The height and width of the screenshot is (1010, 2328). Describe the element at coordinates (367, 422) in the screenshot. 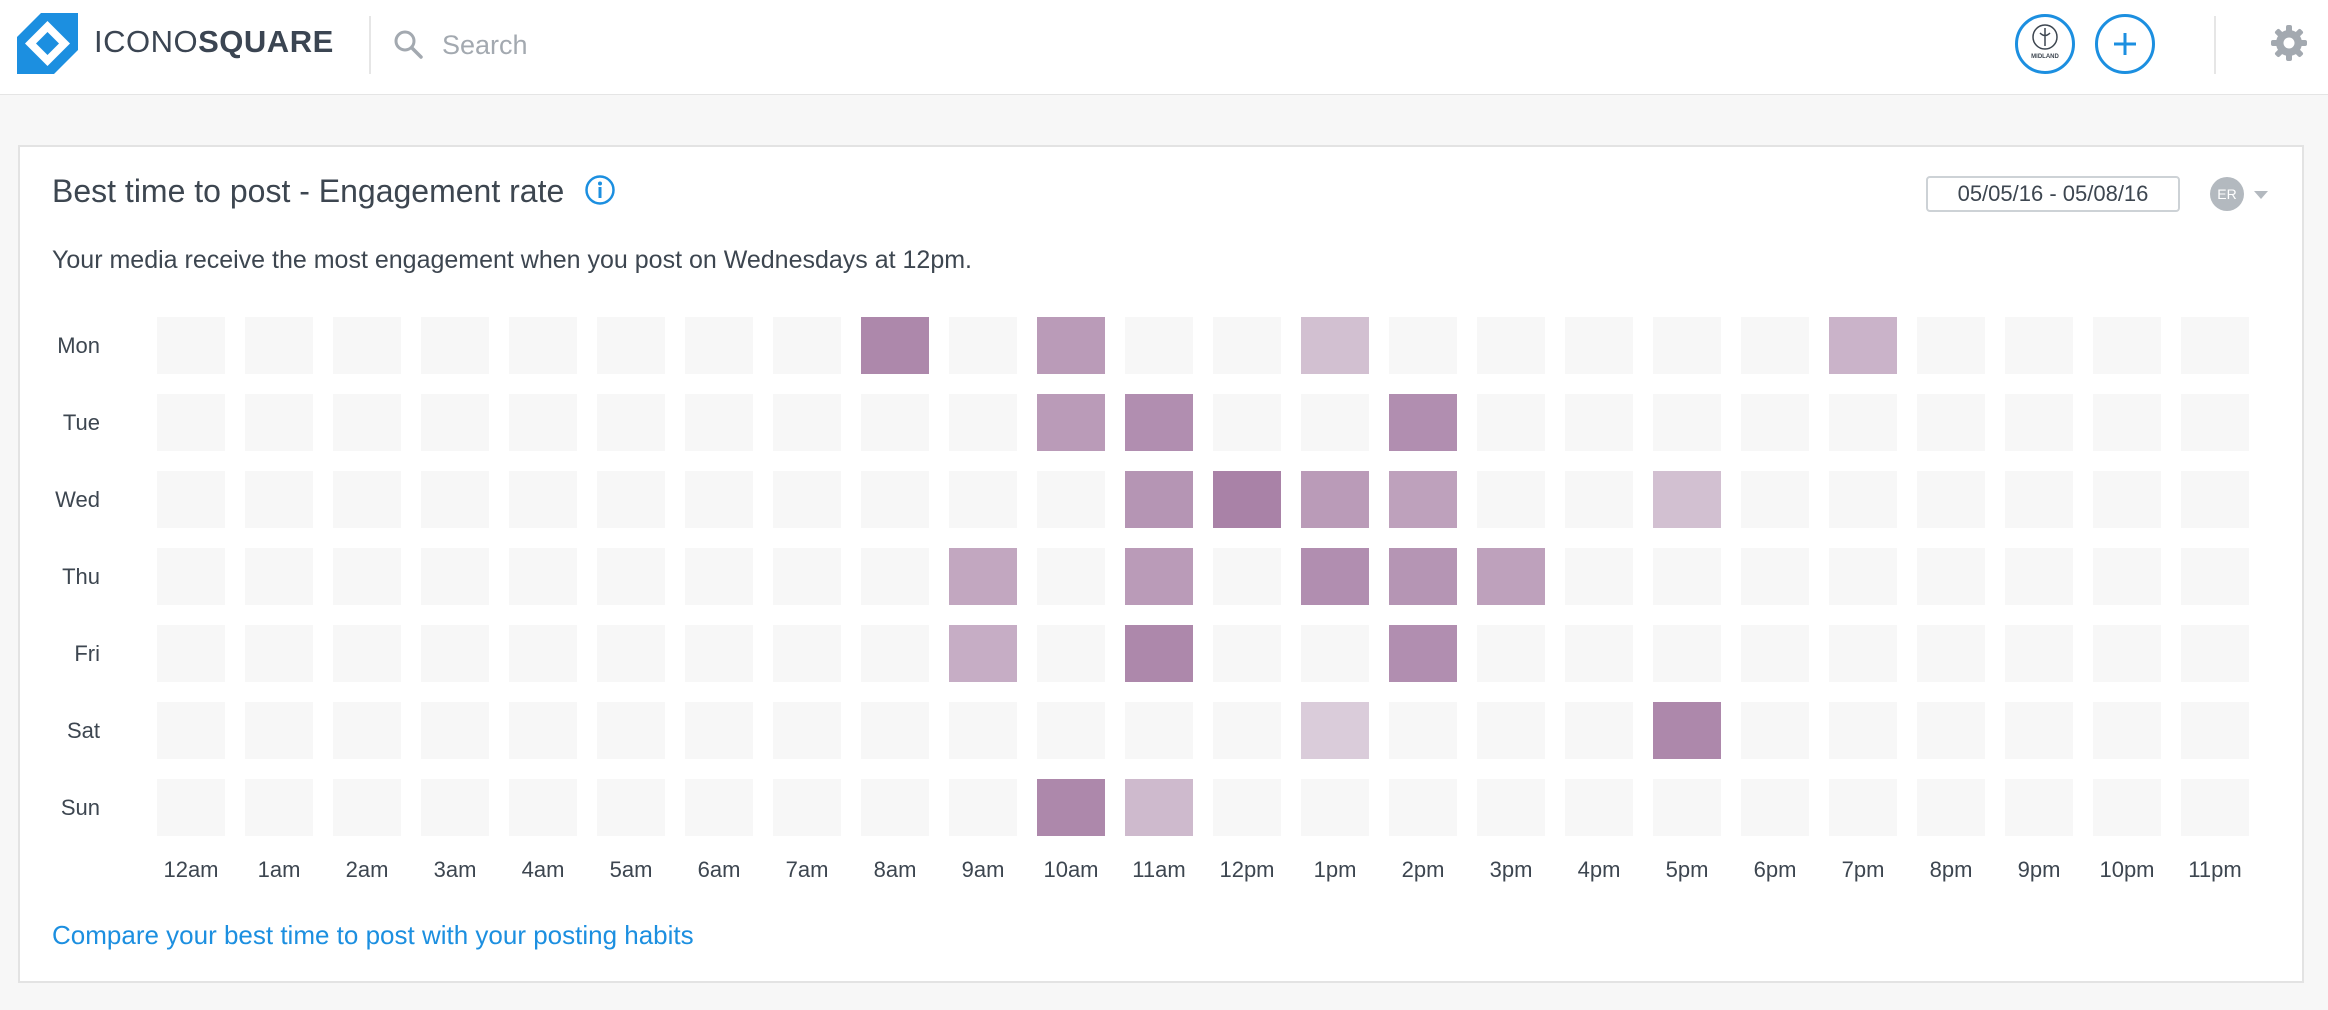

I see `heatmap-cell-tue-2am` at that location.